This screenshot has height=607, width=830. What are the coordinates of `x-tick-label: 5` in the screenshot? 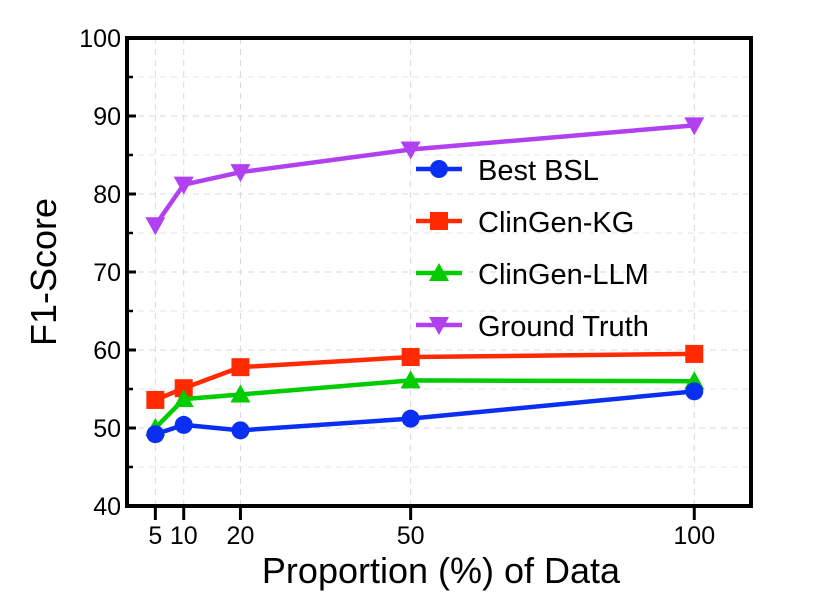 It's located at (155, 536).